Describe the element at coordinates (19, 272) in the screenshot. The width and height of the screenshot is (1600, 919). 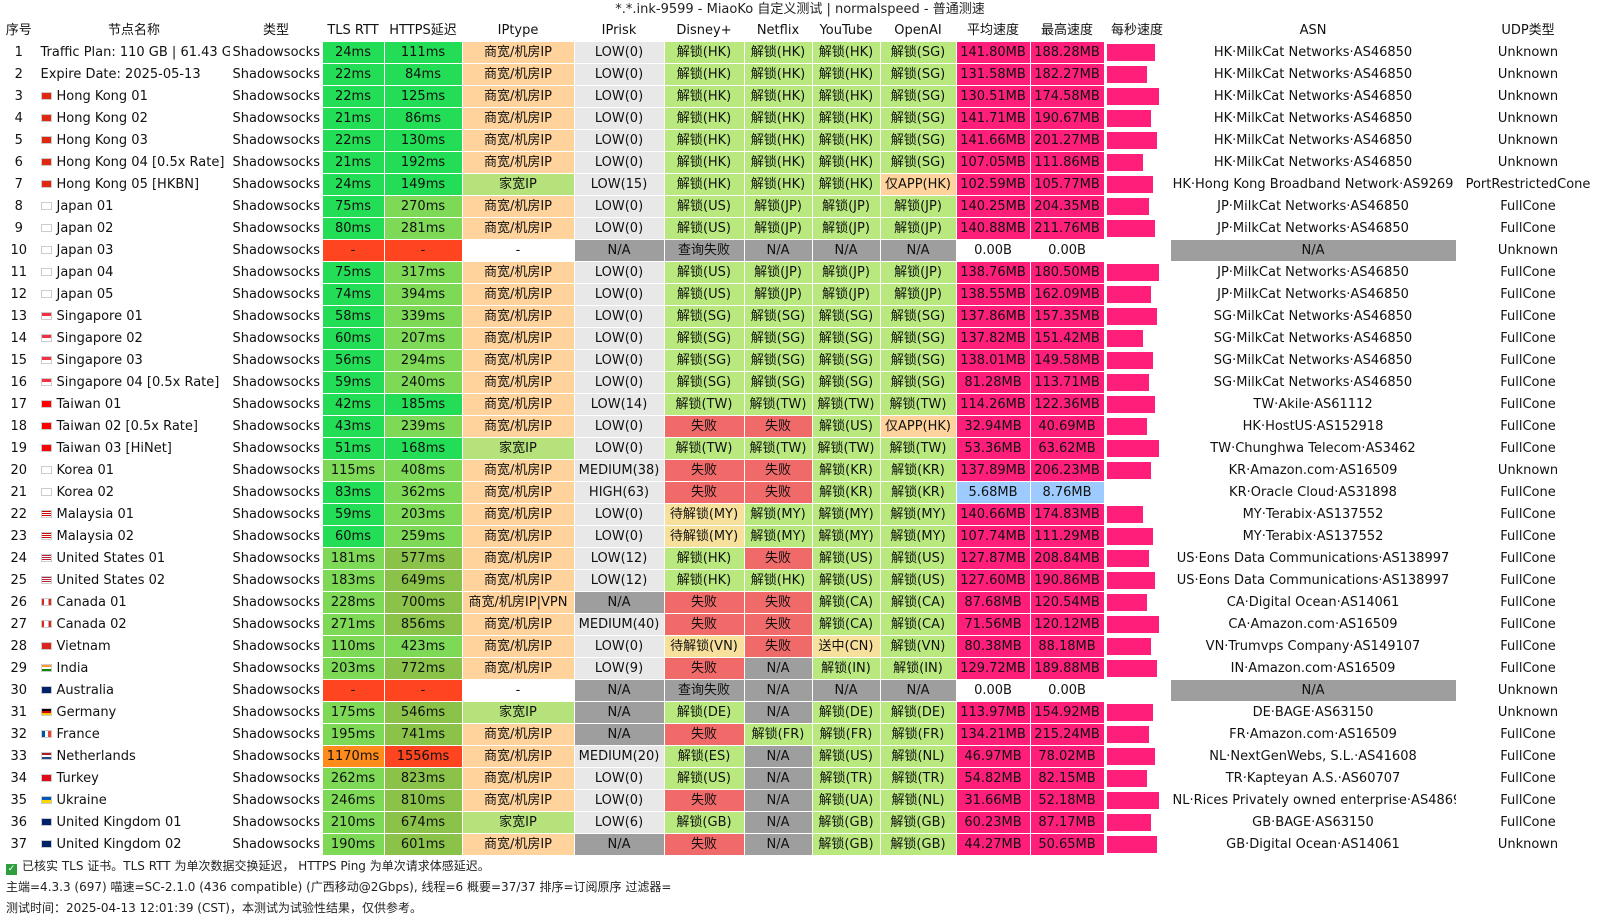
I see `row-index: 11` at that location.